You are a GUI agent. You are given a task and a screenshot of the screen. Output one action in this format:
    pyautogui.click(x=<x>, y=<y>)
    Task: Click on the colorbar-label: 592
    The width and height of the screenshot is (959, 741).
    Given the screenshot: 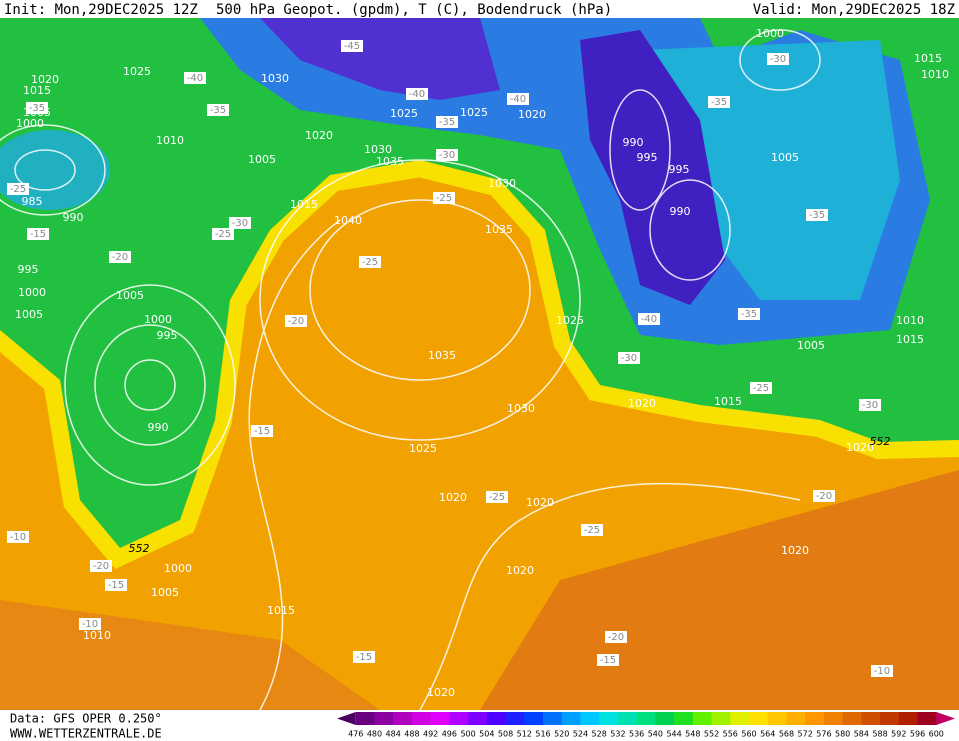 What is the action you would take?
    pyautogui.click(x=898, y=734)
    